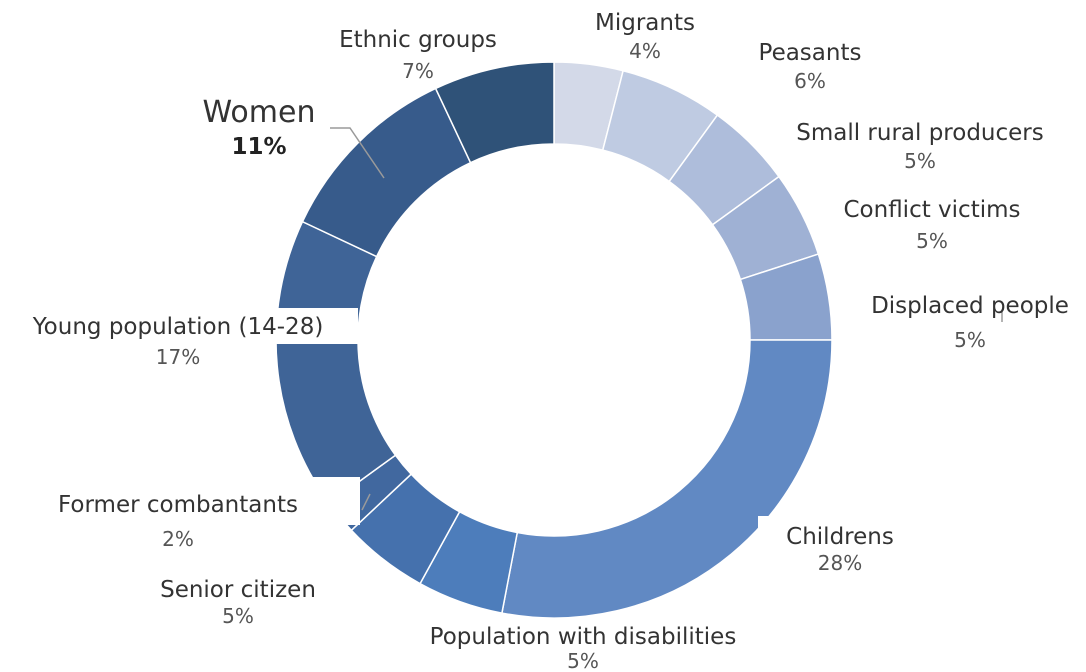 The height and width of the screenshot is (672, 1086). Describe the element at coordinates (920, 161) in the screenshot. I see `value-label-small-rural-producers: 5%` at that location.